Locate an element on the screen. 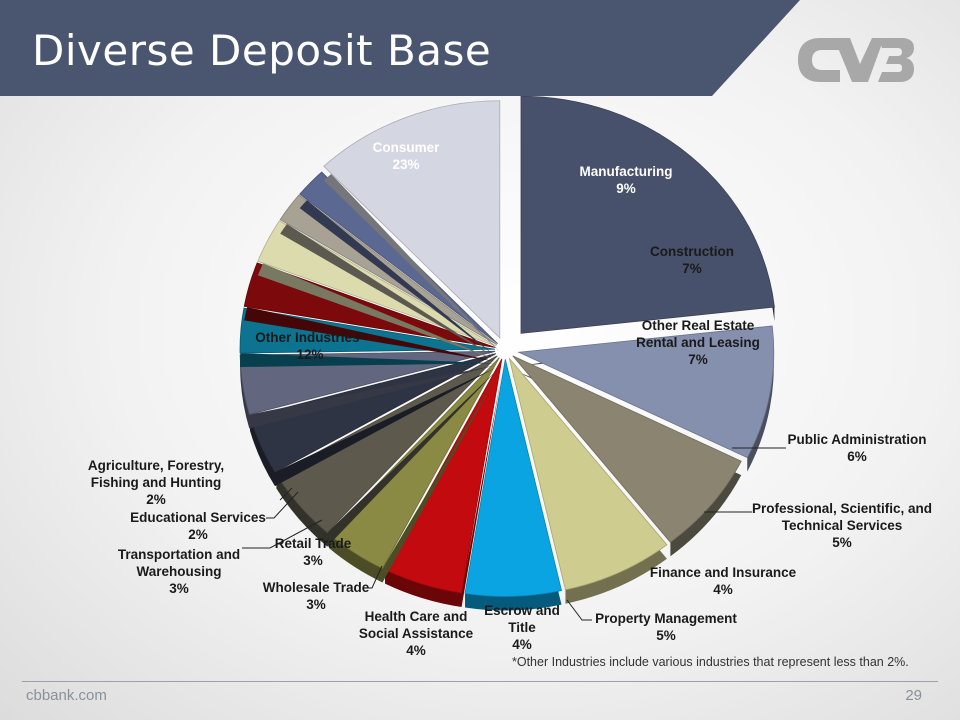 The height and width of the screenshot is (720, 960). slice-label-13: Transportation and Warehousing 3% is located at coordinates (179, 571).